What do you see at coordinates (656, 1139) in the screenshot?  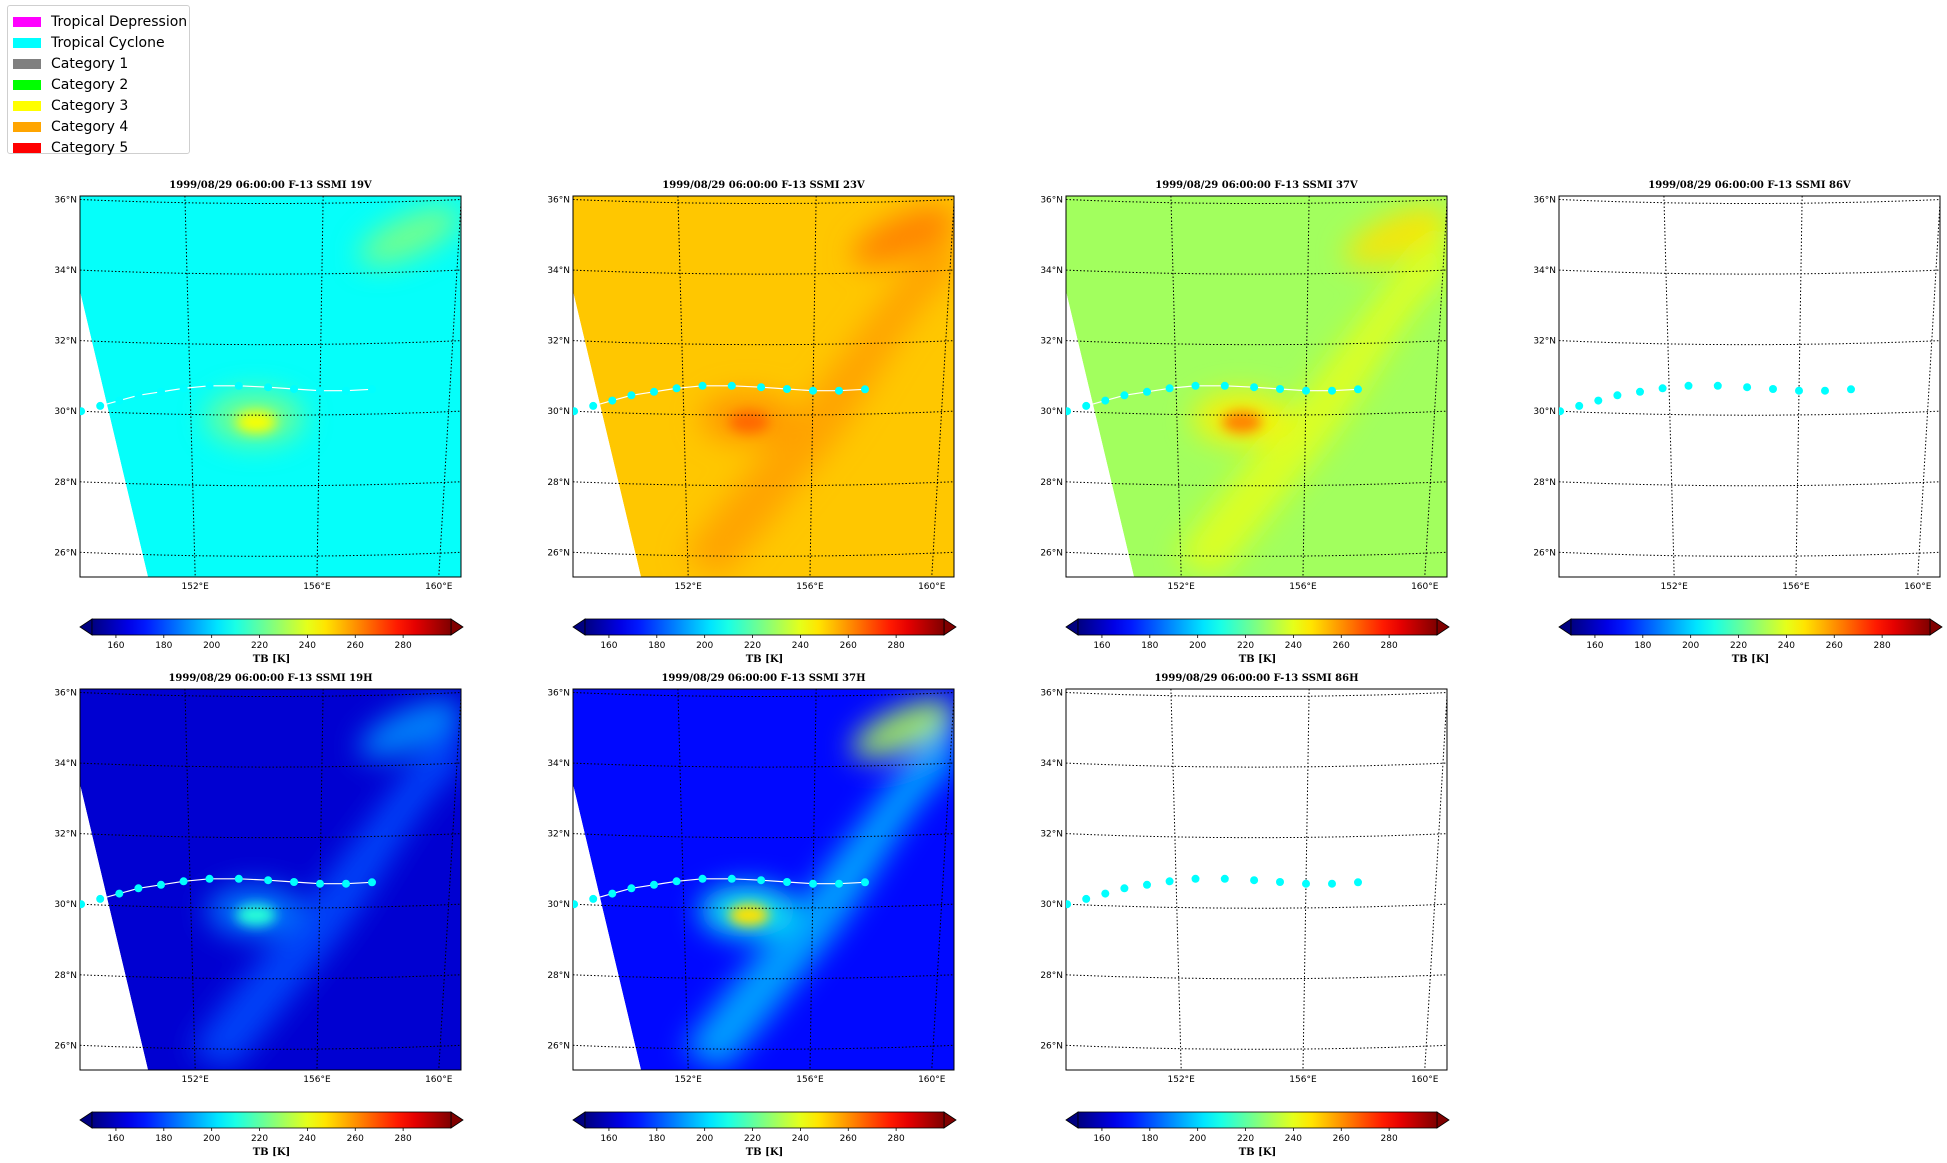 I see `colorbar-tick-label: 180` at bounding box center [656, 1139].